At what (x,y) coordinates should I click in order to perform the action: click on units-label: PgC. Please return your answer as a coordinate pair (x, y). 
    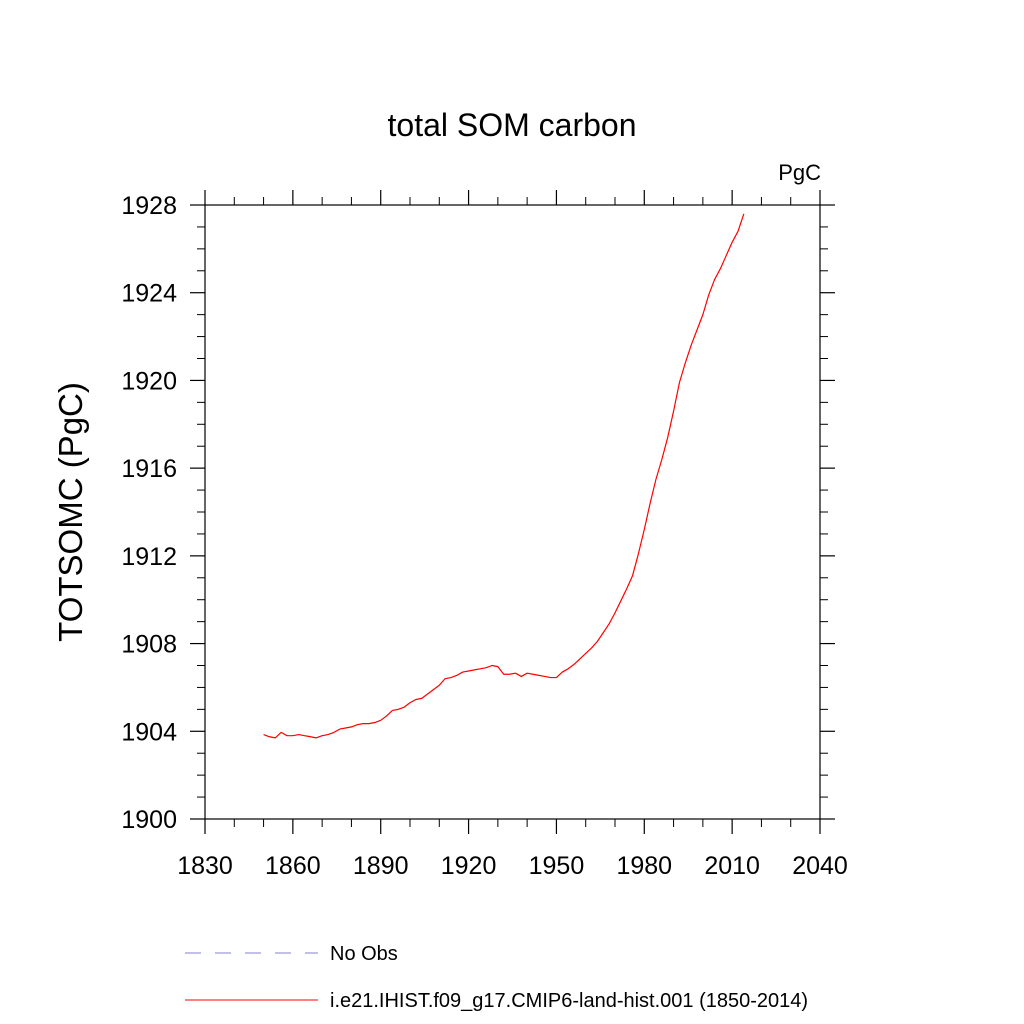
    Looking at the image, I should click on (799, 172).